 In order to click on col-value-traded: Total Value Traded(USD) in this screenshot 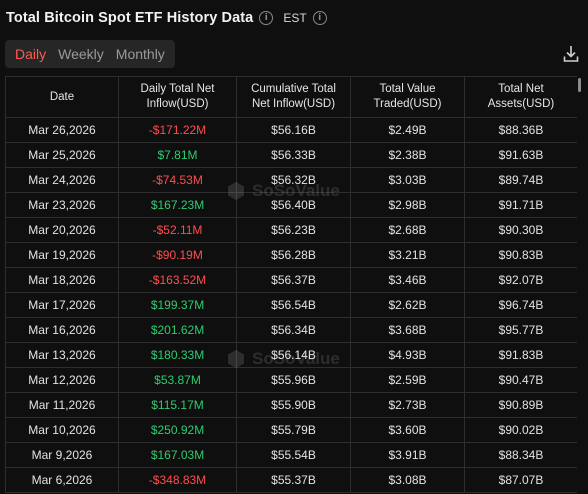, I will do `click(407, 97)`.